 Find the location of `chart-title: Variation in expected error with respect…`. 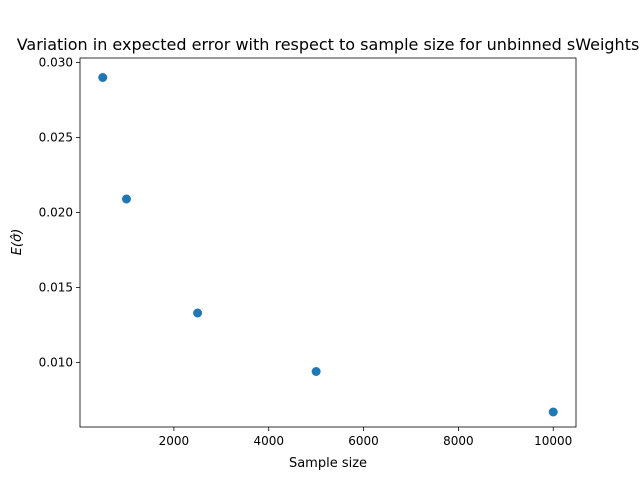

chart-title: Variation in expected error with respect… is located at coordinates (328, 44).